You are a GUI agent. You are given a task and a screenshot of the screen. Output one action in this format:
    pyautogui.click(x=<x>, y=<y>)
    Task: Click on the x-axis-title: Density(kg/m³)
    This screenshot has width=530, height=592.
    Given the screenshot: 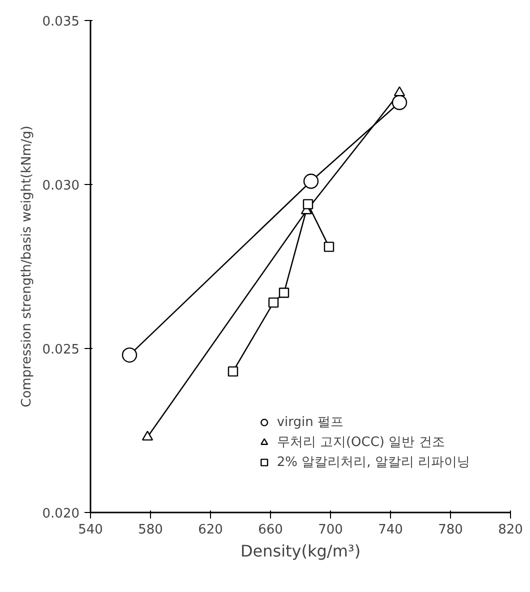 What is the action you would take?
    pyautogui.click(x=300, y=551)
    